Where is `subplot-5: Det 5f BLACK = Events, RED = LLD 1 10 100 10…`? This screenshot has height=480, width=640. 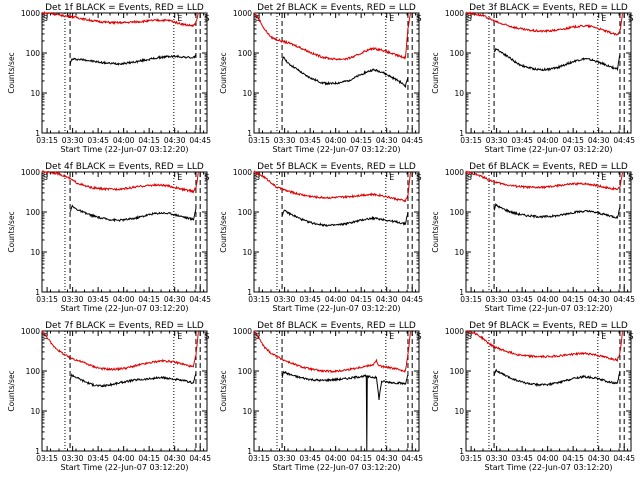 subplot-5: Det 5f BLACK = Events, RED = LLD 1 10 100 10… is located at coordinates (321, 237).